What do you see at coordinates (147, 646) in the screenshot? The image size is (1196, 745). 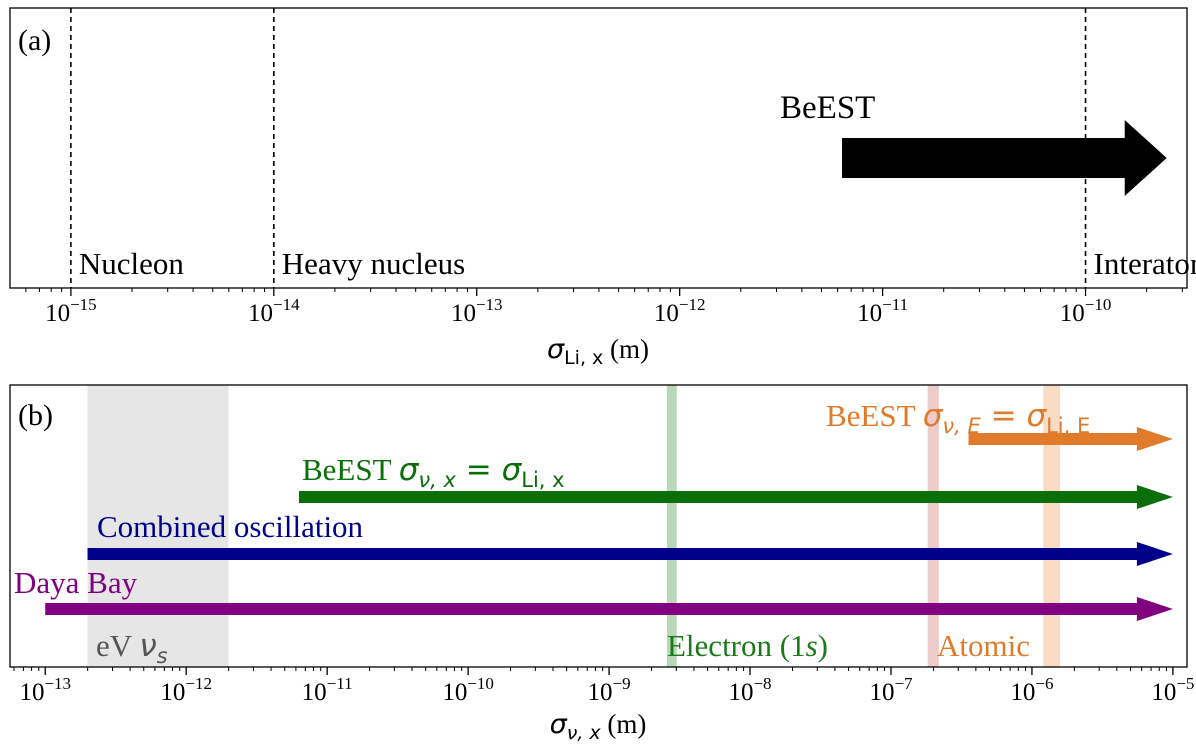 I see `ev-sterile-nu-symbol: ν` at bounding box center [147, 646].